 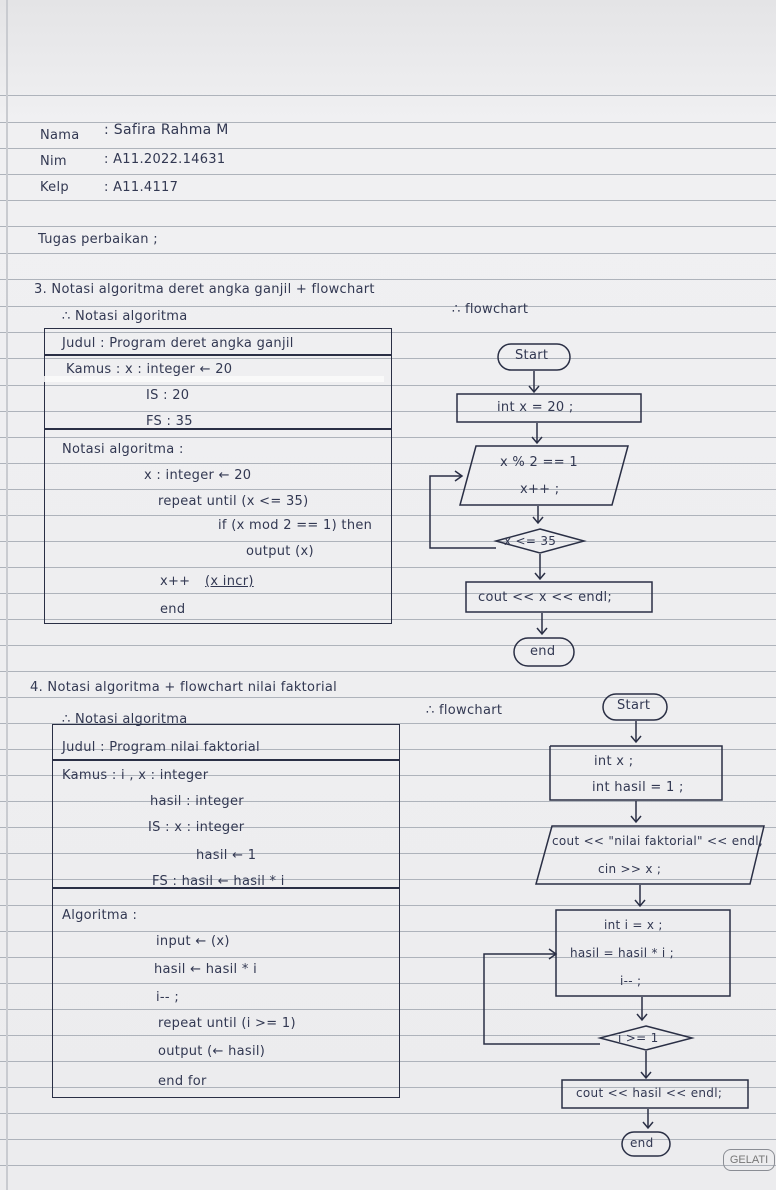 What do you see at coordinates (539, 462) in the screenshot?
I see `s3-flow-io1: x % 2 == 1` at bounding box center [539, 462].